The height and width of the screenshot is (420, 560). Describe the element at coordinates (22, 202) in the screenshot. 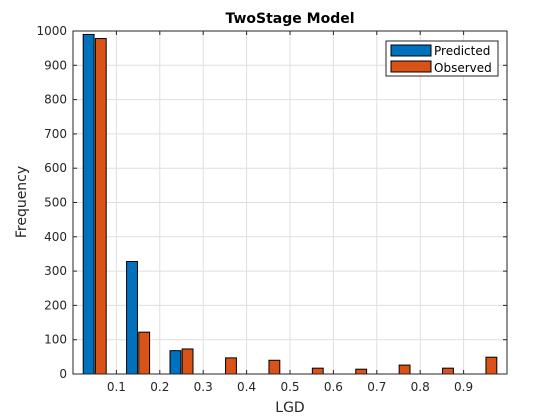

I see `y-axis-title: Frequency` at that location.